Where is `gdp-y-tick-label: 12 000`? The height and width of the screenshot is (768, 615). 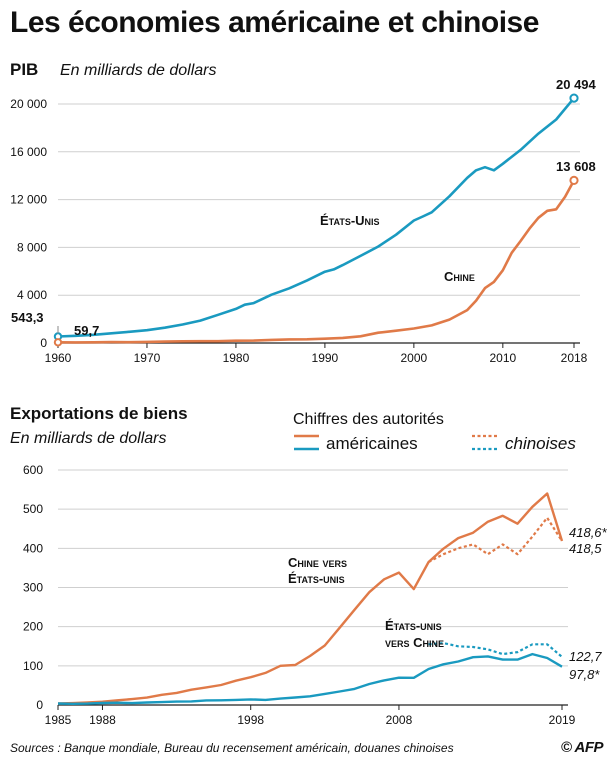 gdp-y-tick-label: 12 000 is located at coordinates (28, 200).